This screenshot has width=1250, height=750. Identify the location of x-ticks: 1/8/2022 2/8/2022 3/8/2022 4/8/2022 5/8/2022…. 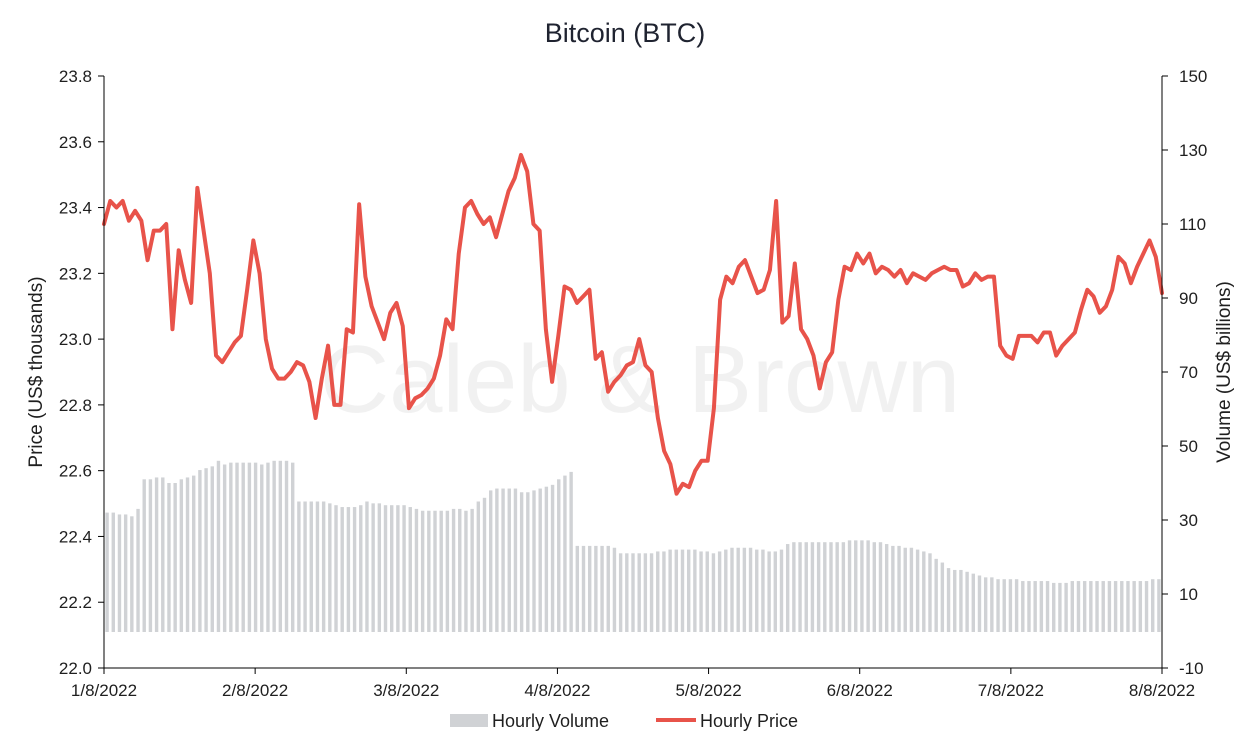
(633, 684).